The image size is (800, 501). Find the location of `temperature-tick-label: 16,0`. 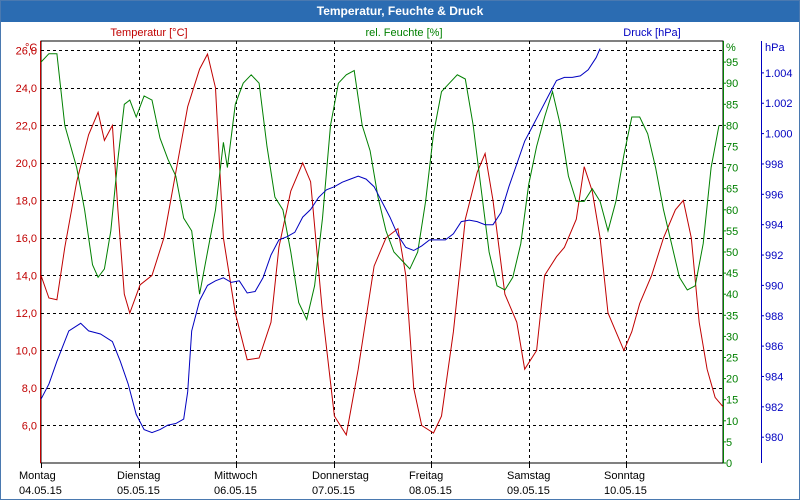

temperature-tick-label: 16,0 is located at coordinates (26, 239).